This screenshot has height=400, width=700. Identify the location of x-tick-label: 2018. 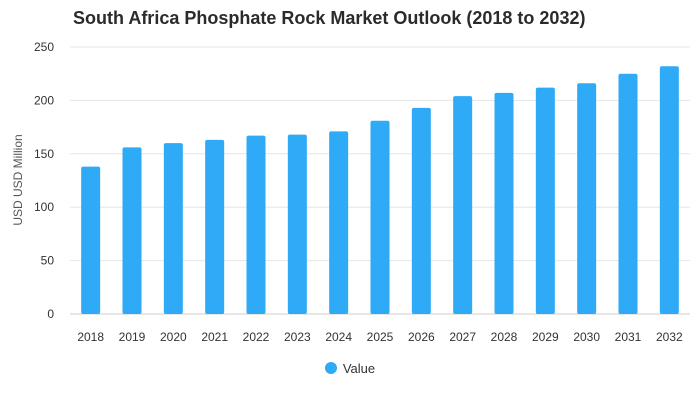
(90, 337).